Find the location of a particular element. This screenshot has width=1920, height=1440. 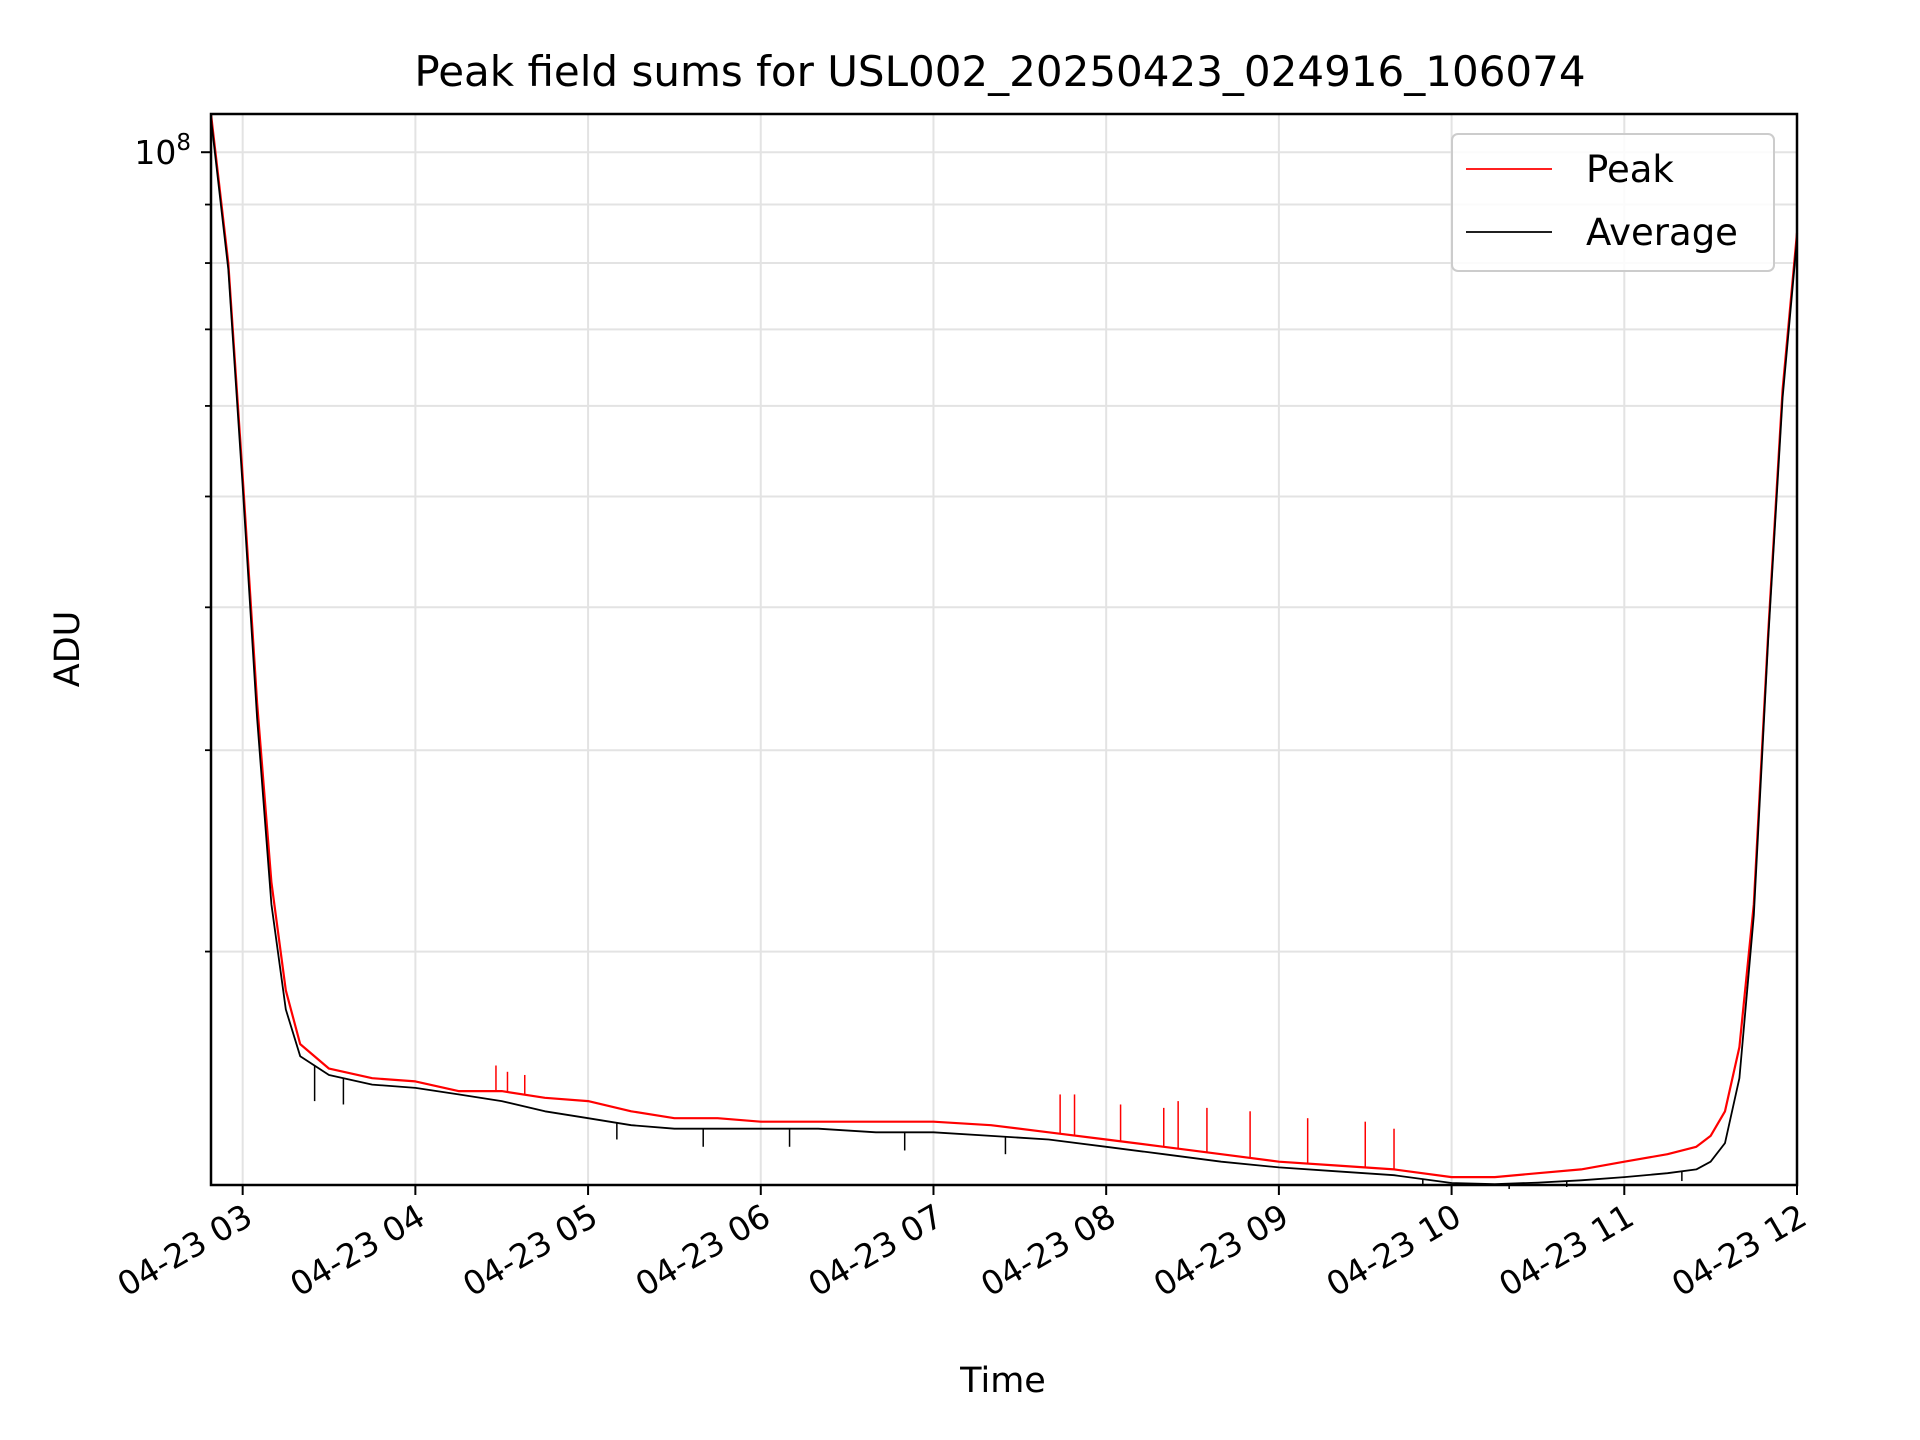

x-tick-label: 04-23 11 is located at coordinates (1566, 1250).